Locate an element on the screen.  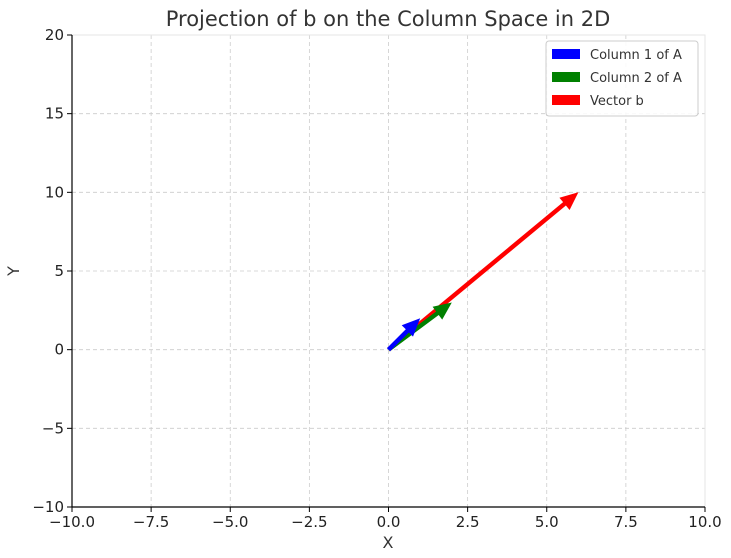
legend-label: Column 2 of A is located at coordinates (636, 78).